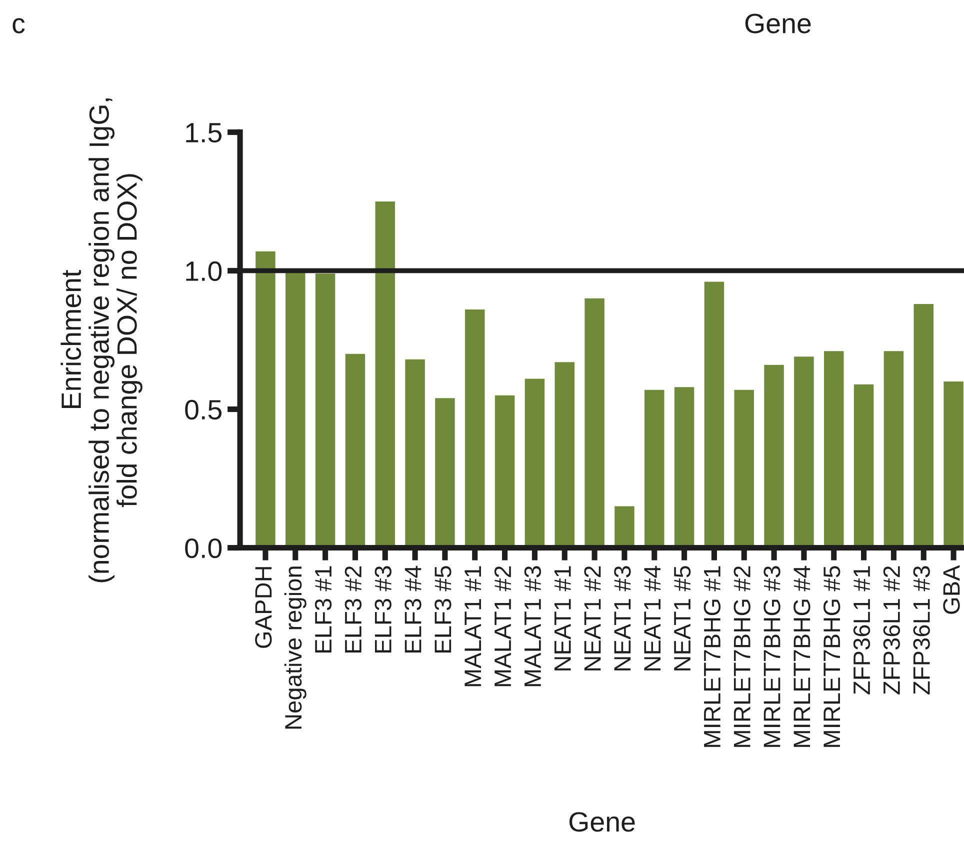 The height and width of the screenshot is (864, 964). I want to click on text: c, so click(18, 26).